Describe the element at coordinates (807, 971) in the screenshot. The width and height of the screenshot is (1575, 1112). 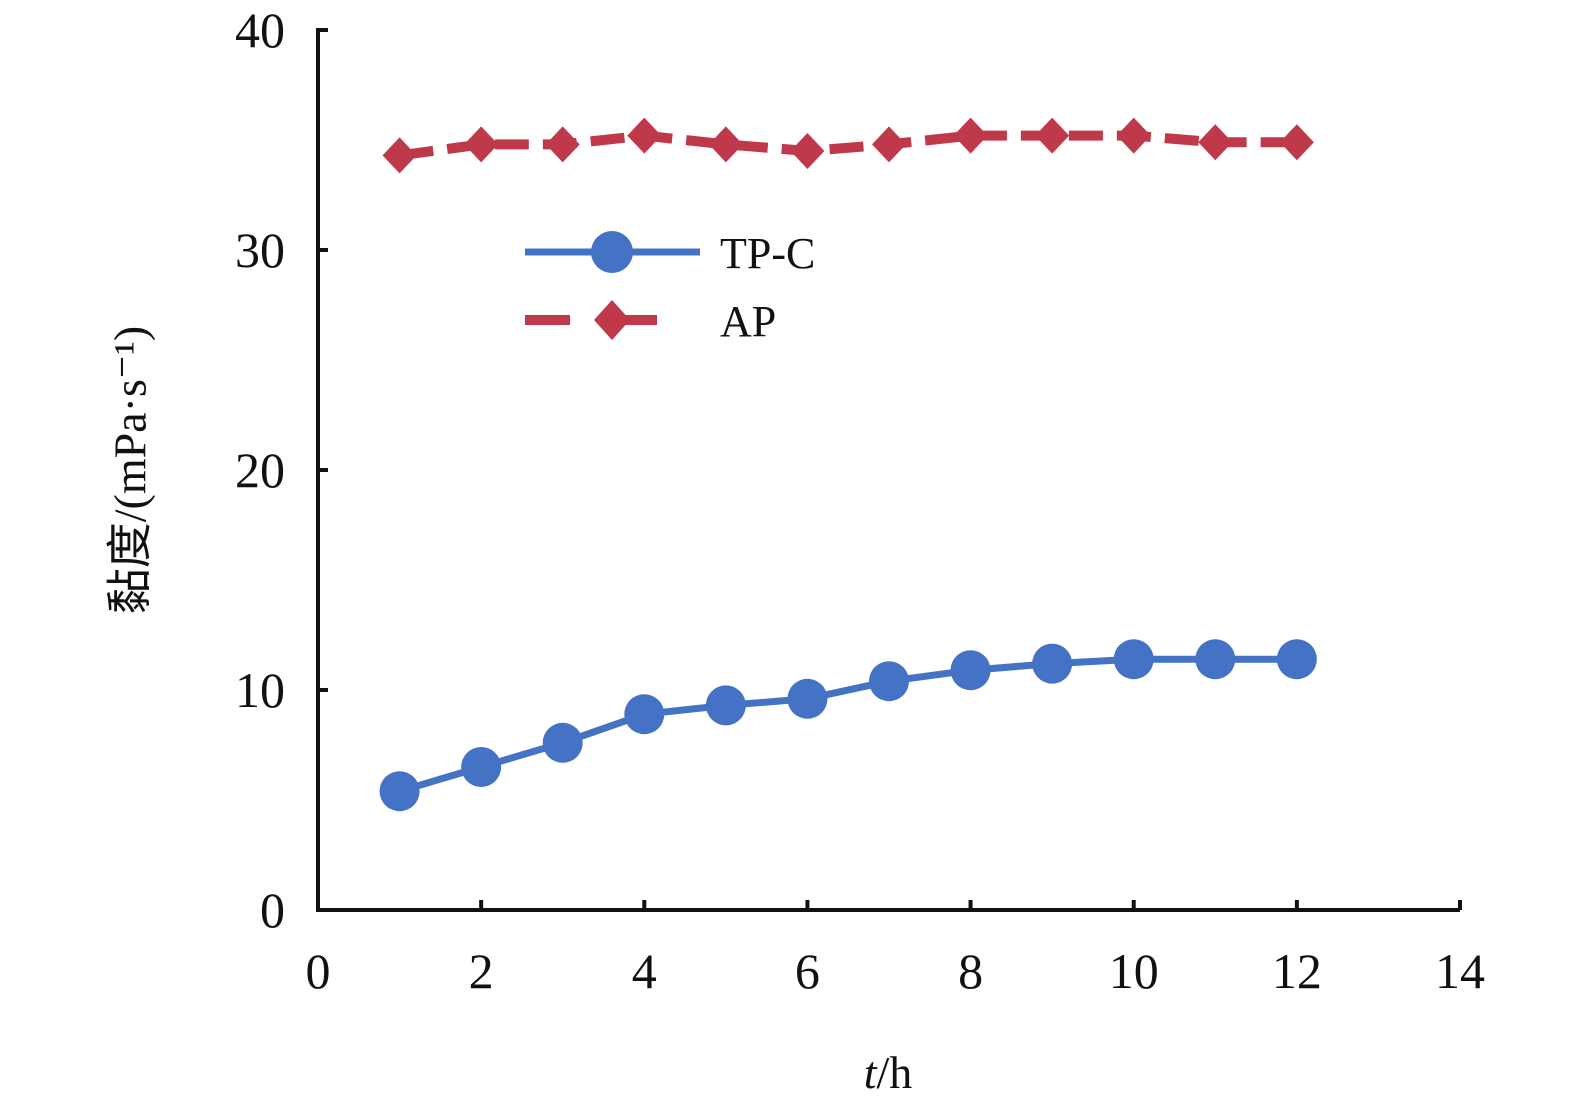
I see `x-tick-label-6: 6` at that location.